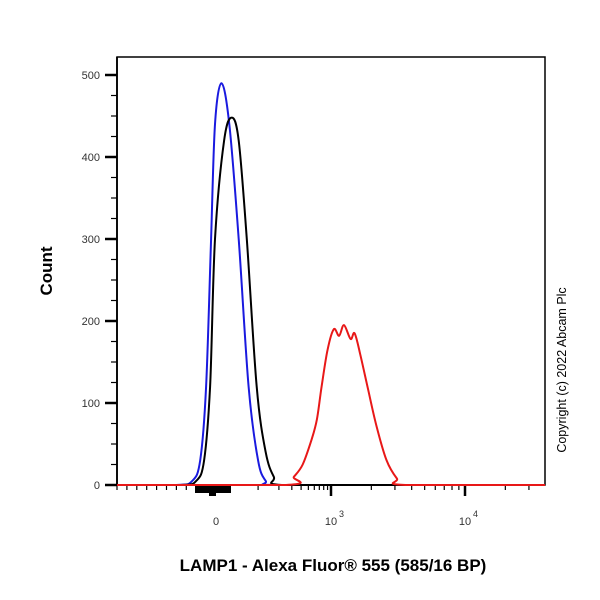 This screenshot has height=600, width=600. What do you see at coordinates (562, 369) in the screenshot?
I see `copyright-notice: Copyright (c) 2022 Abcam Plc` at bounding box center [562, 369].